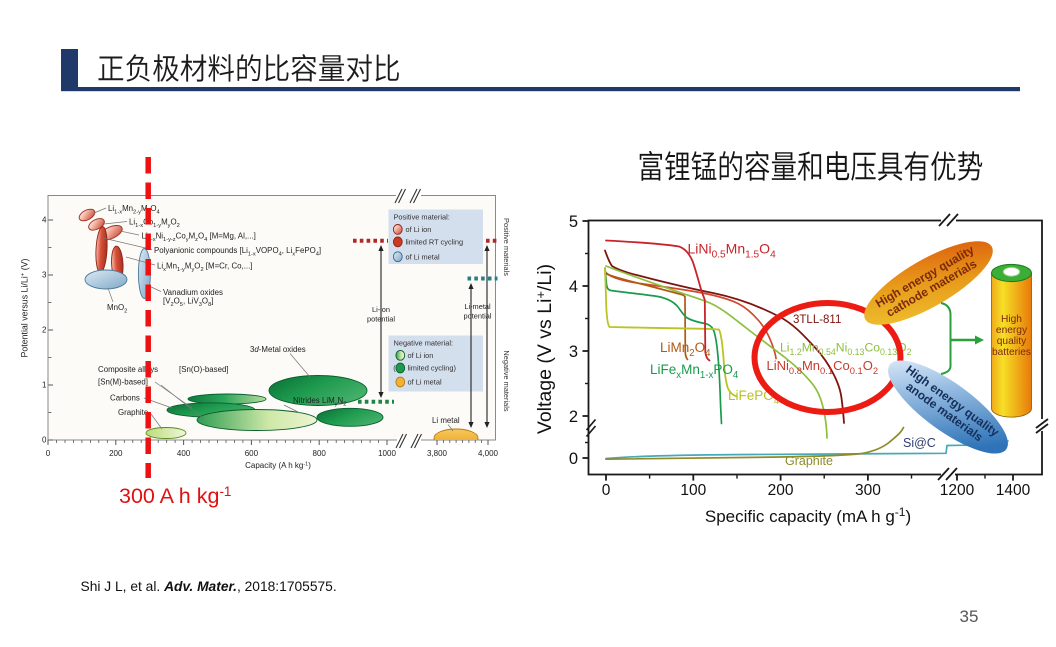 The image size is (1056, 647). What do you see at coordinates (193, 292) in the screenshot?
I see `svg-text: Vanadium oxides` at bounding box center [193, 292].